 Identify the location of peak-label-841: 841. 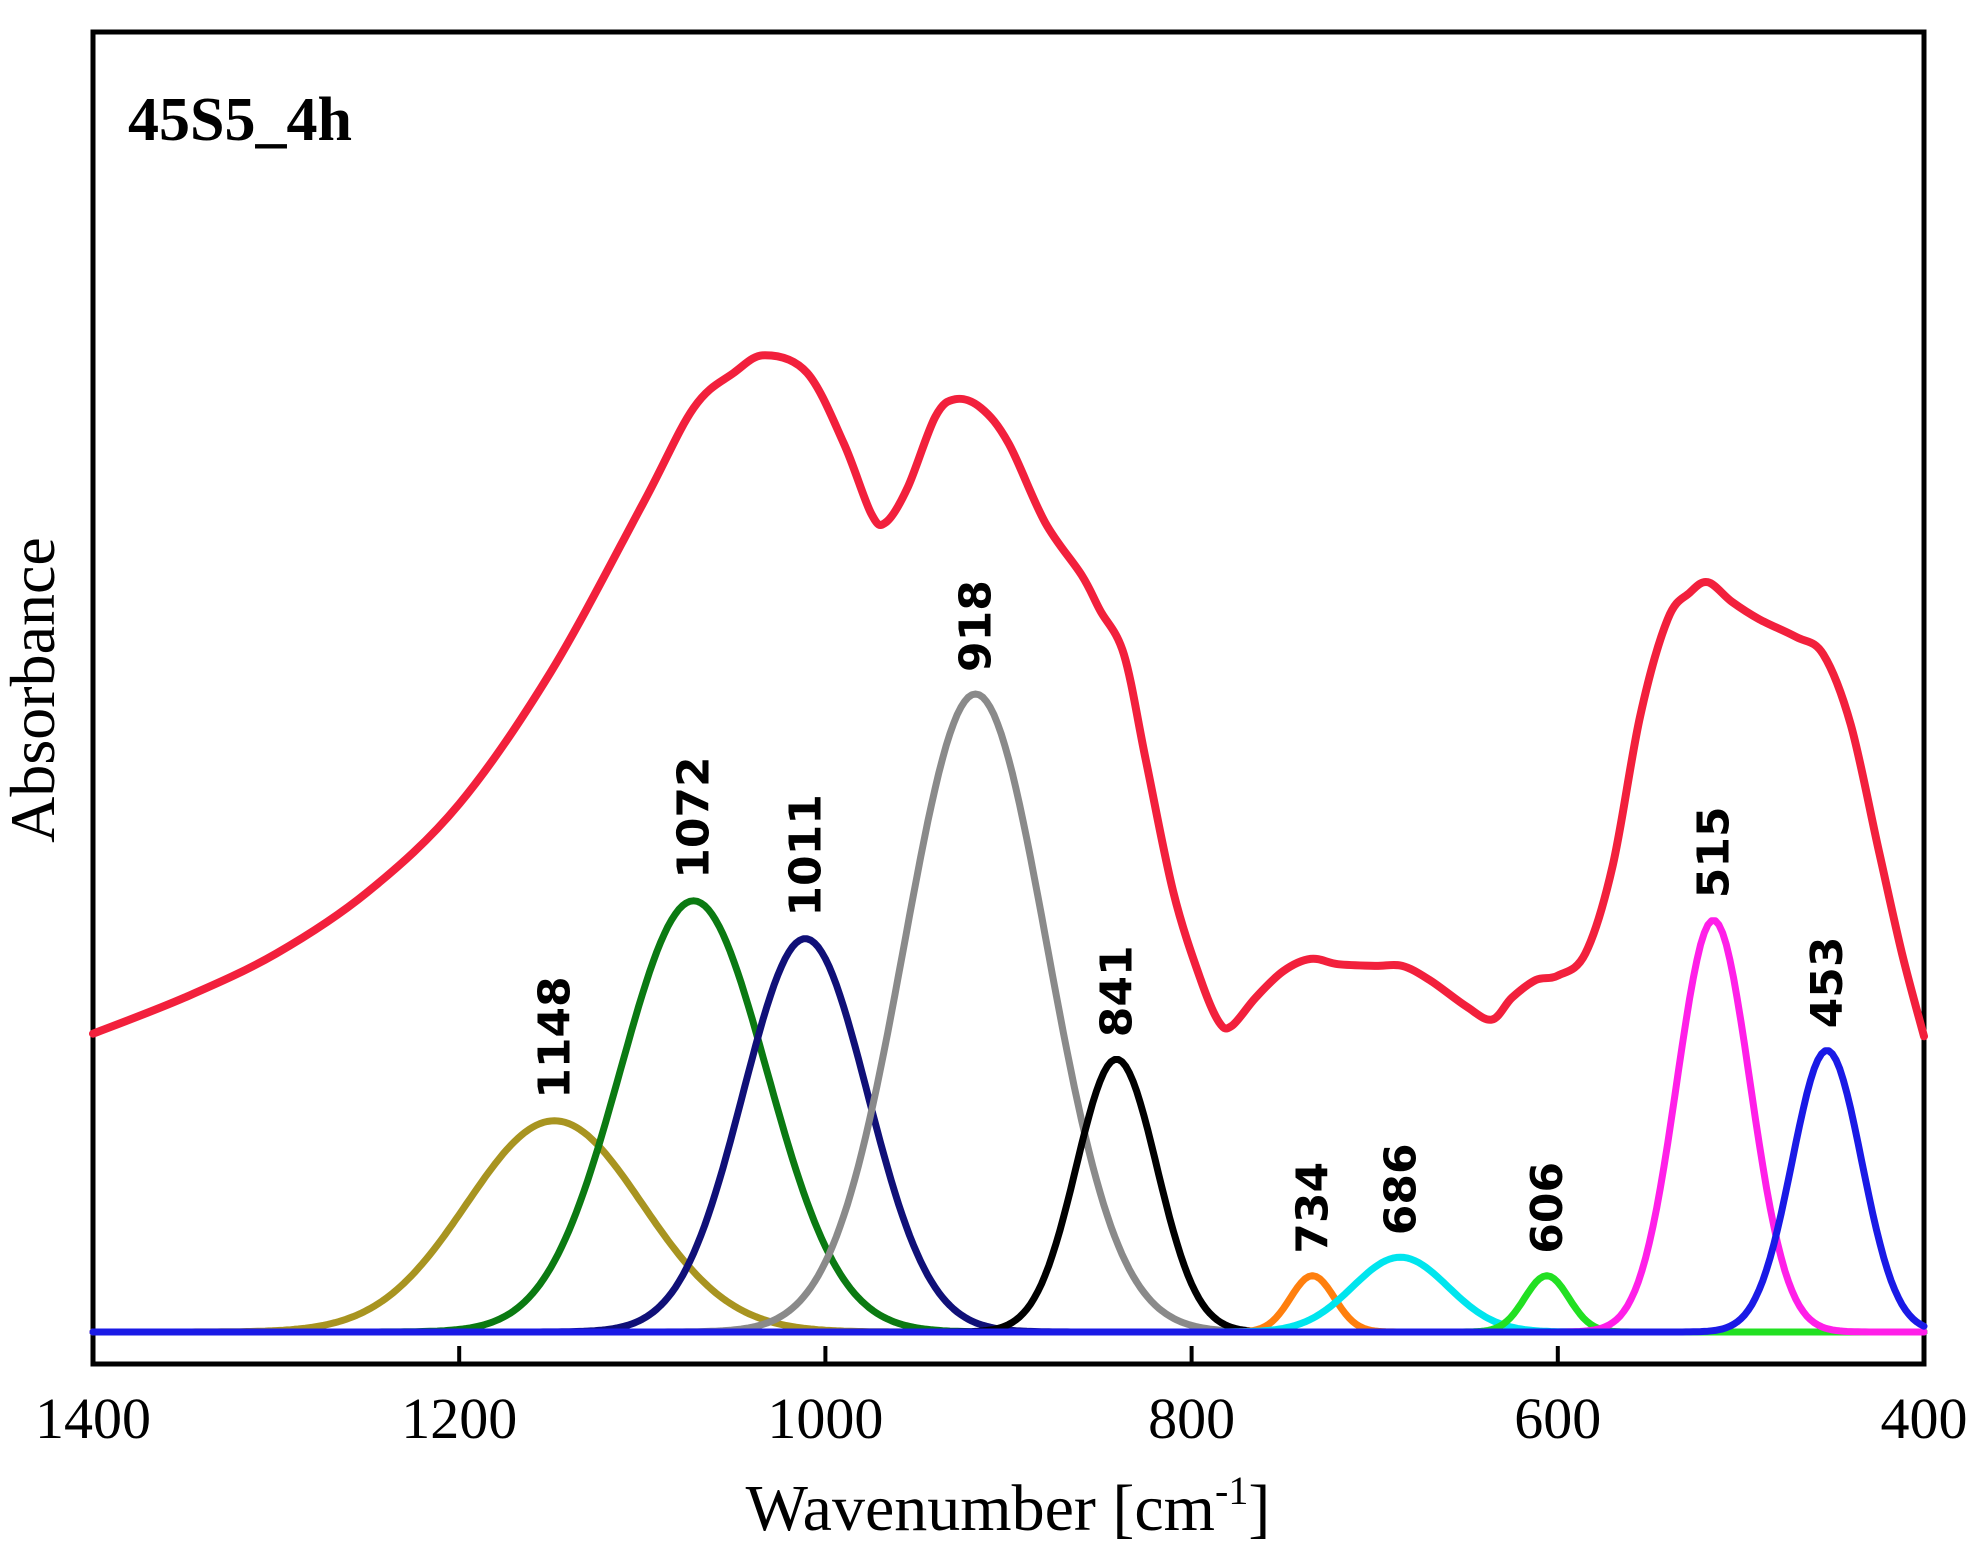
(1117, 991).